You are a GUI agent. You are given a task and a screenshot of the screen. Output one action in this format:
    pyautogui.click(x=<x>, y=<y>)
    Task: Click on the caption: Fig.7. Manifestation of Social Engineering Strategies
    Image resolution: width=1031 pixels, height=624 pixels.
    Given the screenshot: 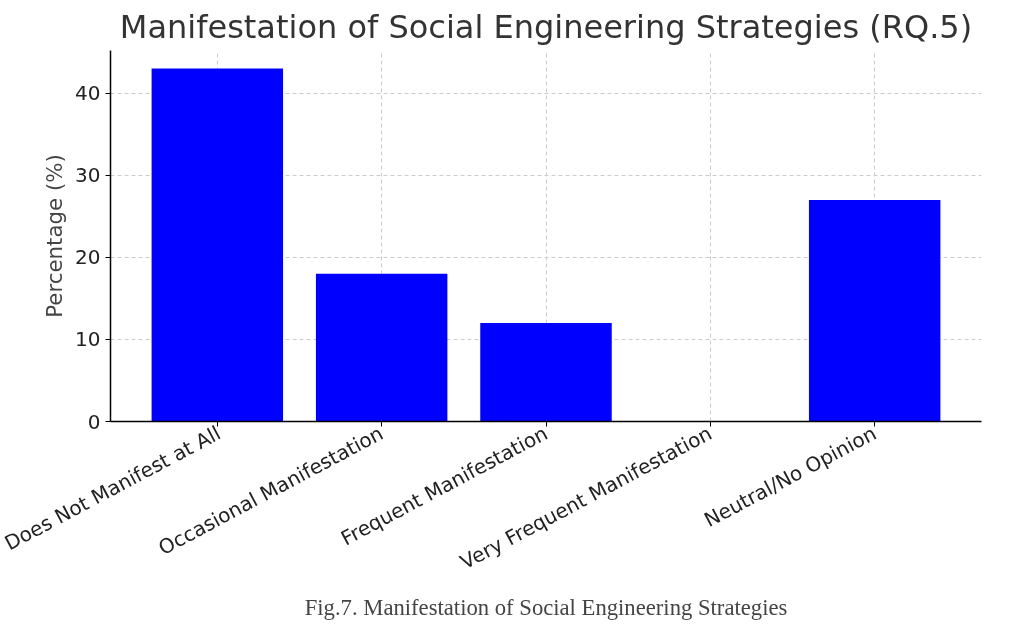 What is the action you would take?
    pyautogui.click(x=546, y=607)
    